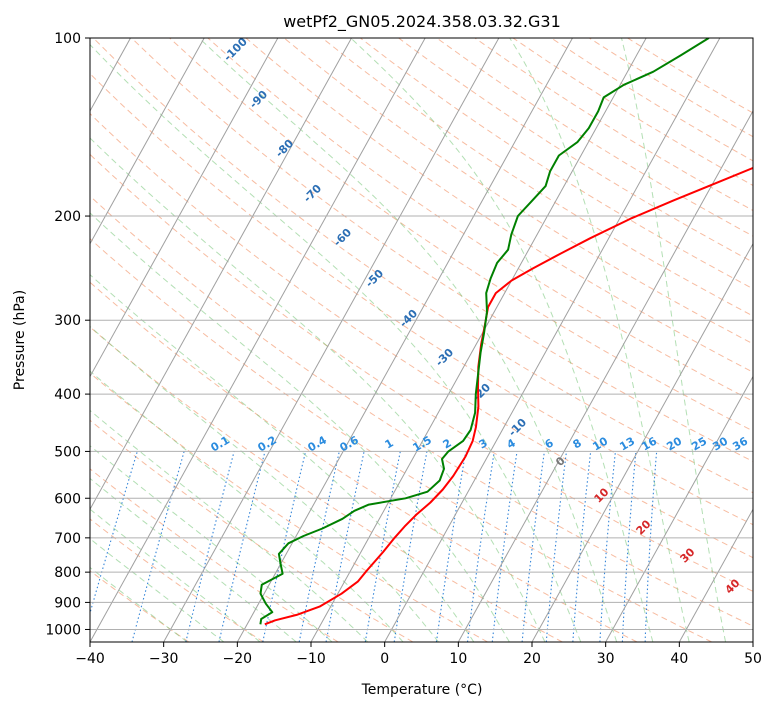 The image size is (775, 708). Describe the element at coordinates (67, 539) in the screenshot. I see `y-tick-label: 700` at that location.